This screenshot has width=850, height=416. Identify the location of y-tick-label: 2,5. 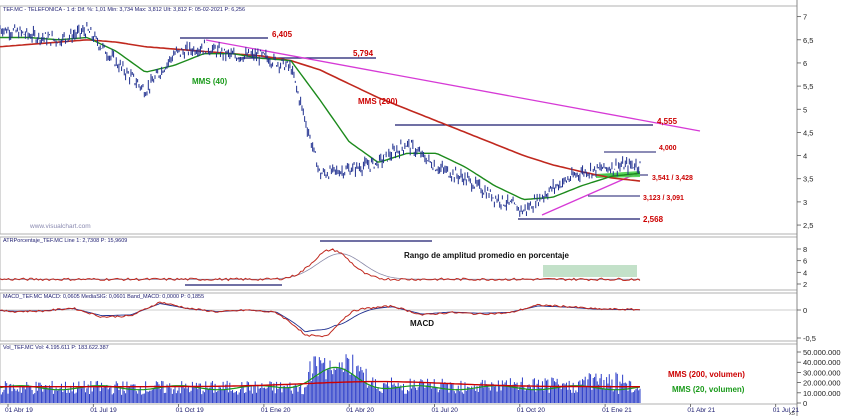
(808, 225).